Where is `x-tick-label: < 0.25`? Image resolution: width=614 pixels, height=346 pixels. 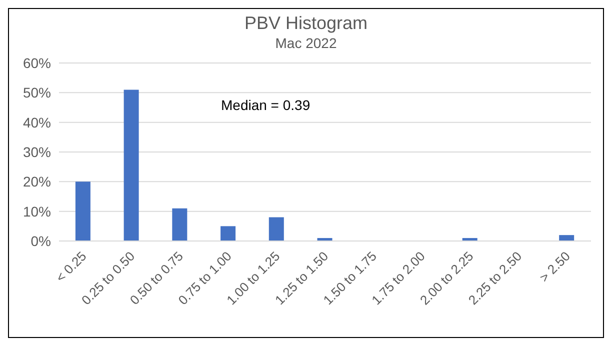
x-tick-label: < 0.25 is located at coordinates (71, 266).